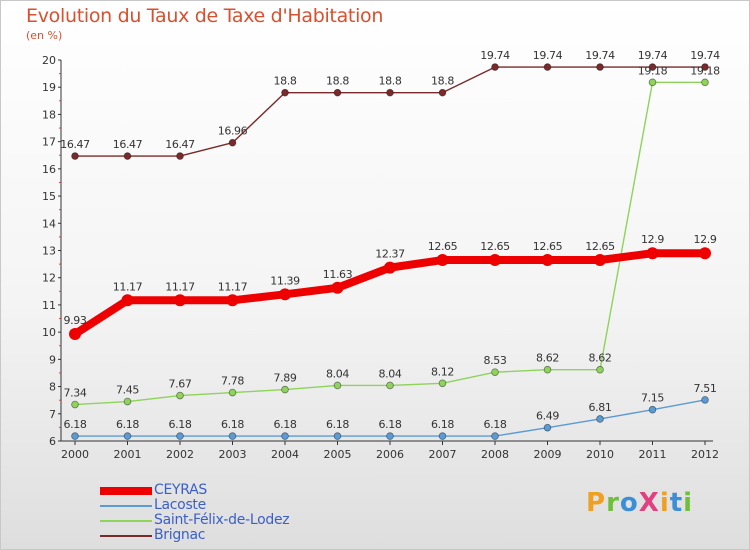 This screenshot has width=750, height=550. I want to click on y-tick-label: 16, so click(49, 169).